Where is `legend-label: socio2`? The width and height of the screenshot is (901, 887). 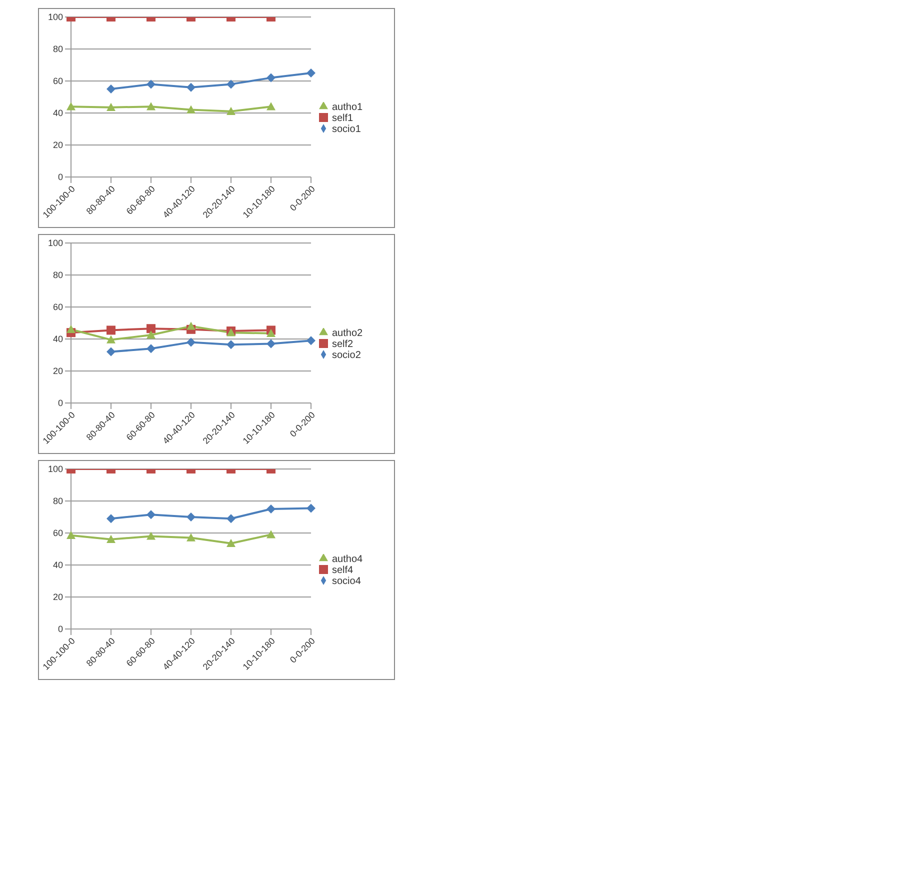
legend-label: socio2 is located at coordinates (346, 355).